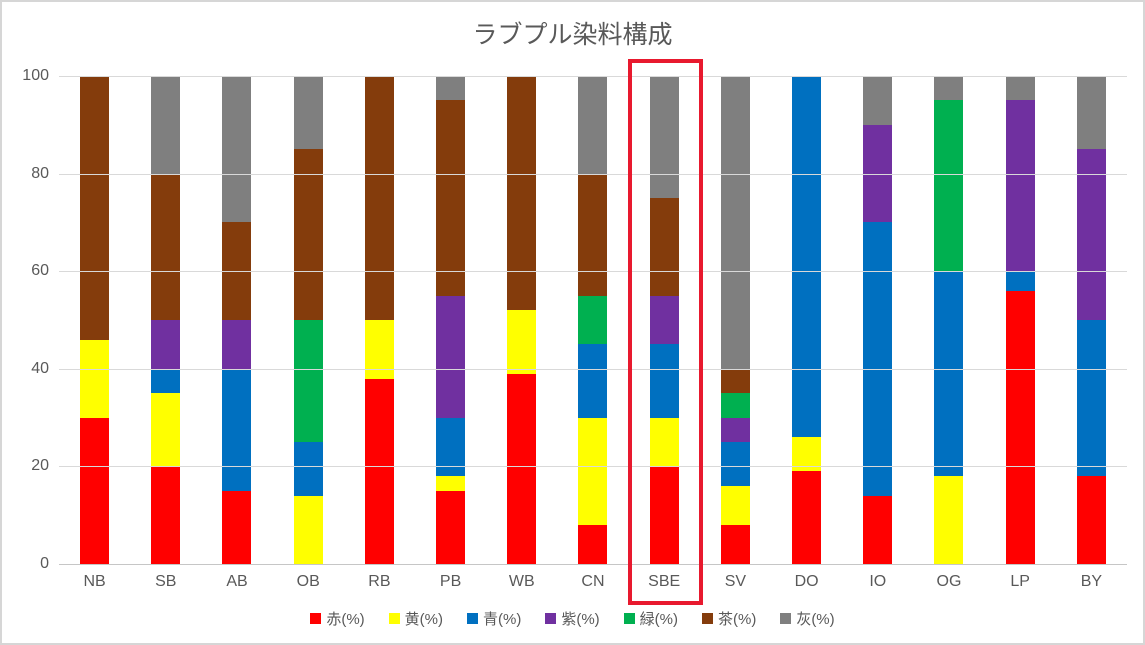 The height and width of the screenshot is (645, 1145). I want to click on legend-item-blue: 青(%), so click(494, 618).